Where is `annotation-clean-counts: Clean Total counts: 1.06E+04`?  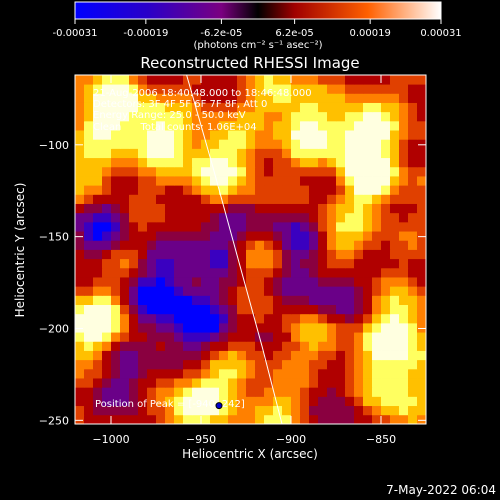 annotation-clean-counts: Clean Total counts: 1.06E+04 is located at coordinates (175, 127).